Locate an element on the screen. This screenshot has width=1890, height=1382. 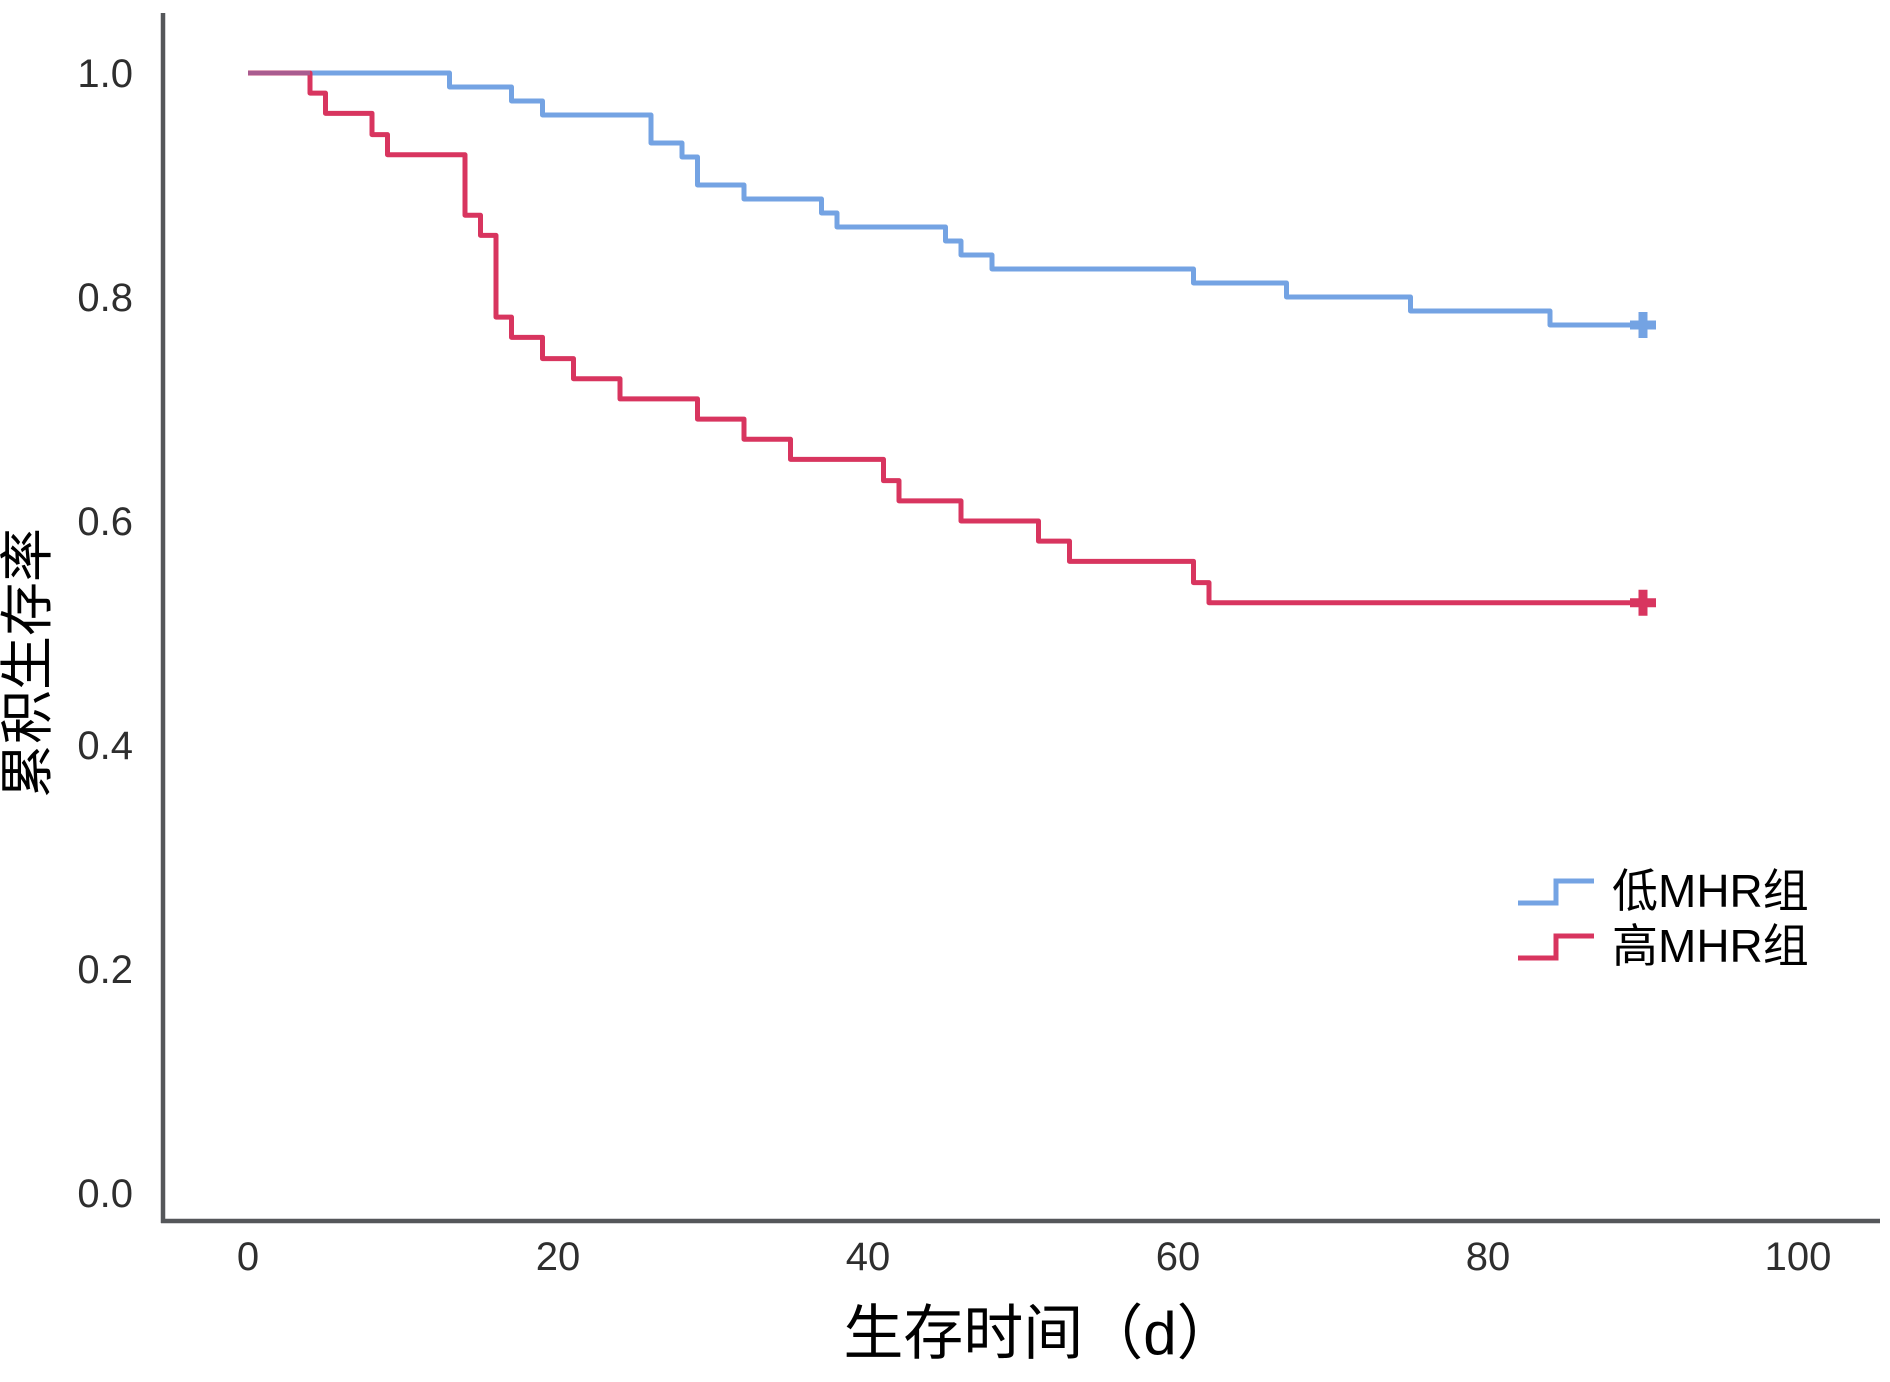
x-tick-labels: 0 20 40 60 80 100 is located at coordinates (1034, 1257).